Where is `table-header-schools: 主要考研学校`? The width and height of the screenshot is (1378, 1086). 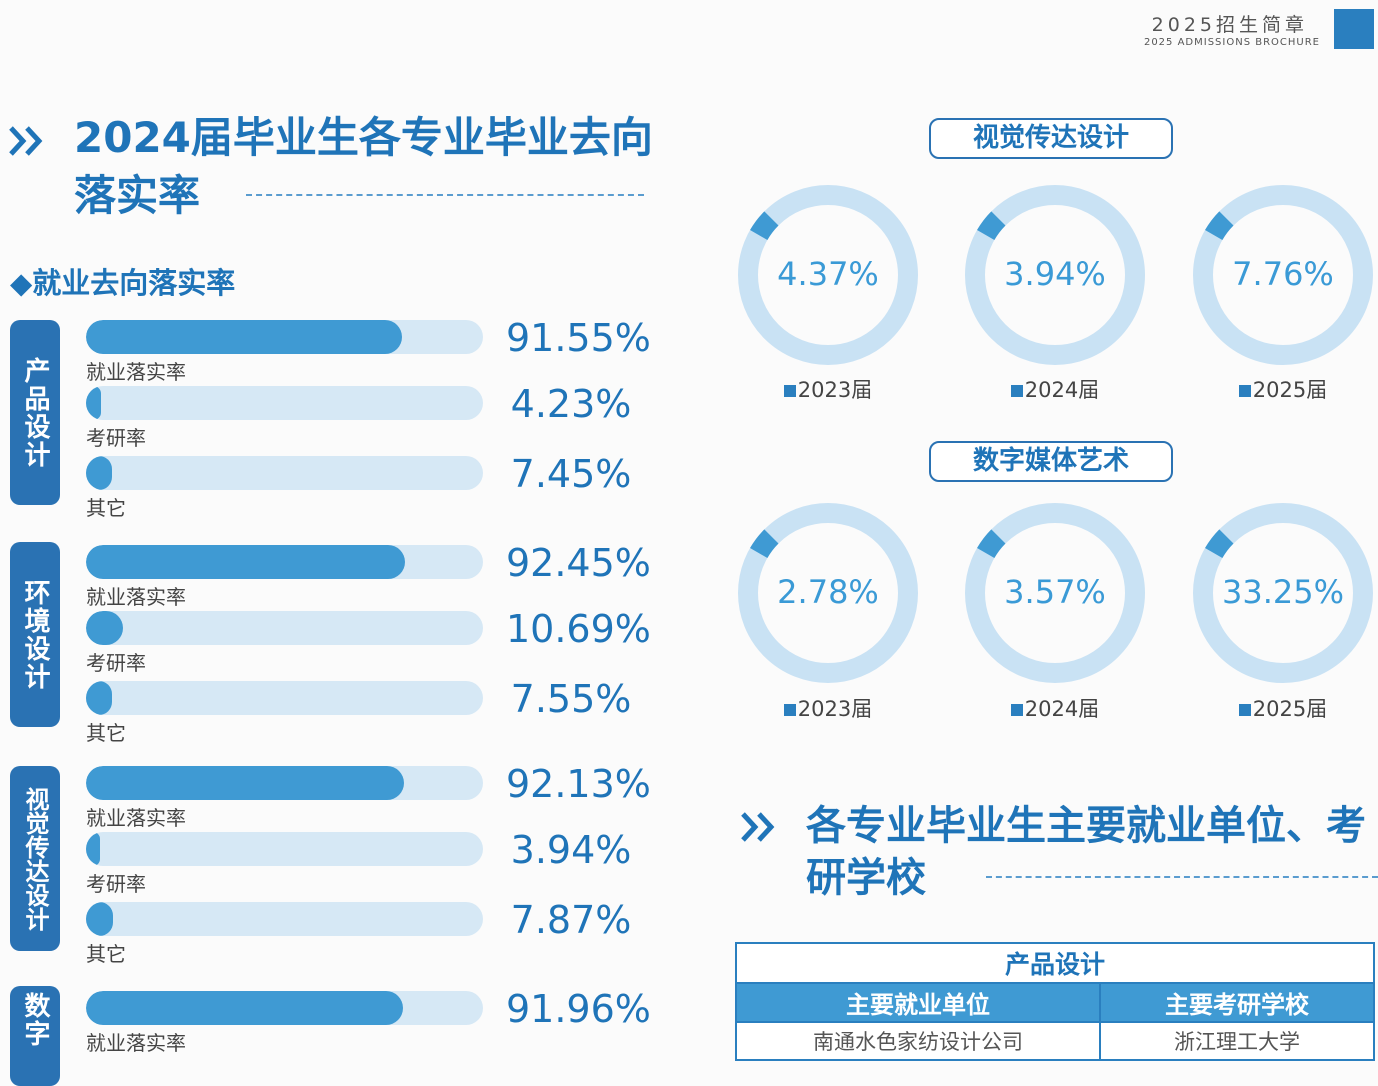
table-header-schools: 主要考研学校 is located at coordinates (1237, 1002).